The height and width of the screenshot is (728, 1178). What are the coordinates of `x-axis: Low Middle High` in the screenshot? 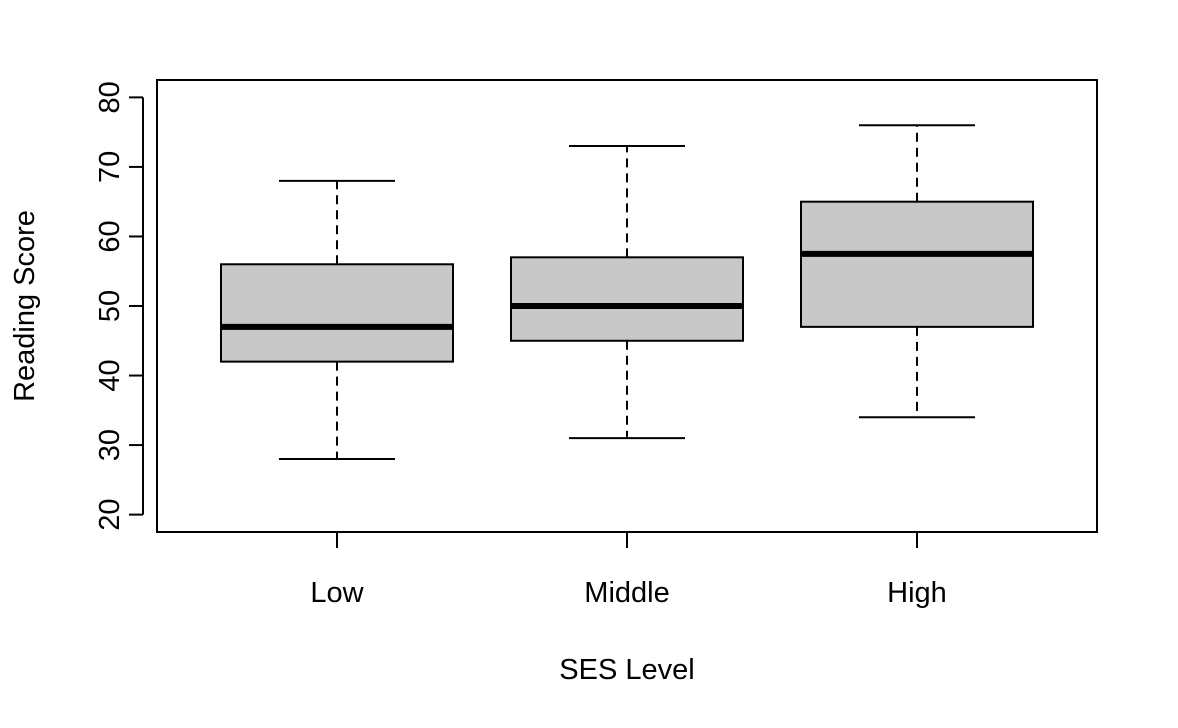 It's located at (628, 570).